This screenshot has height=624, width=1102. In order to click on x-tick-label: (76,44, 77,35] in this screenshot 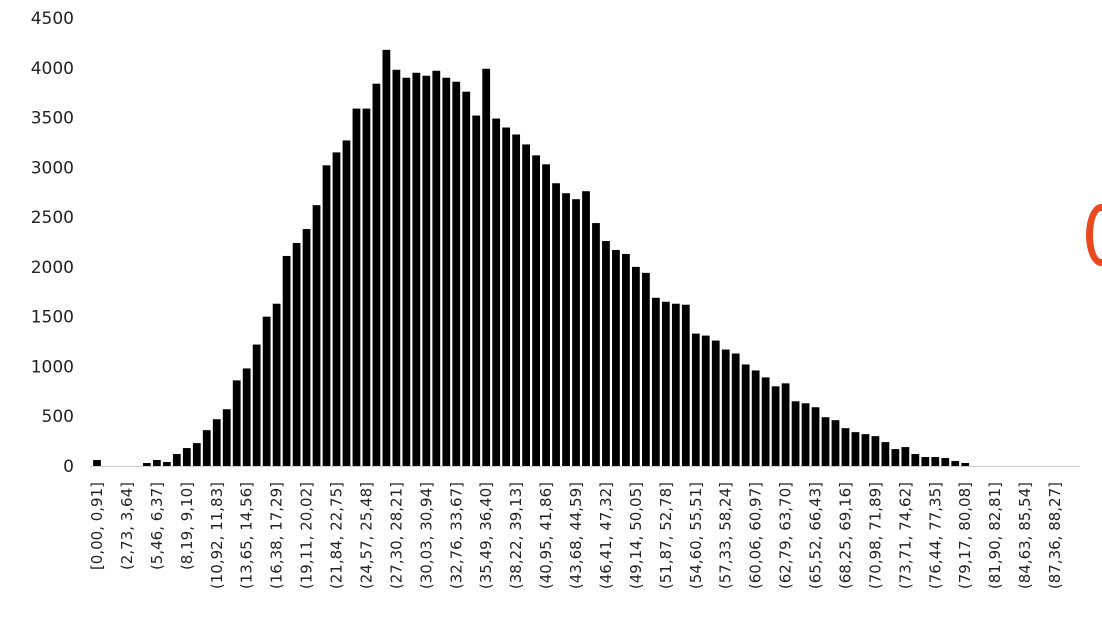, I will do `click(935, 535)`.